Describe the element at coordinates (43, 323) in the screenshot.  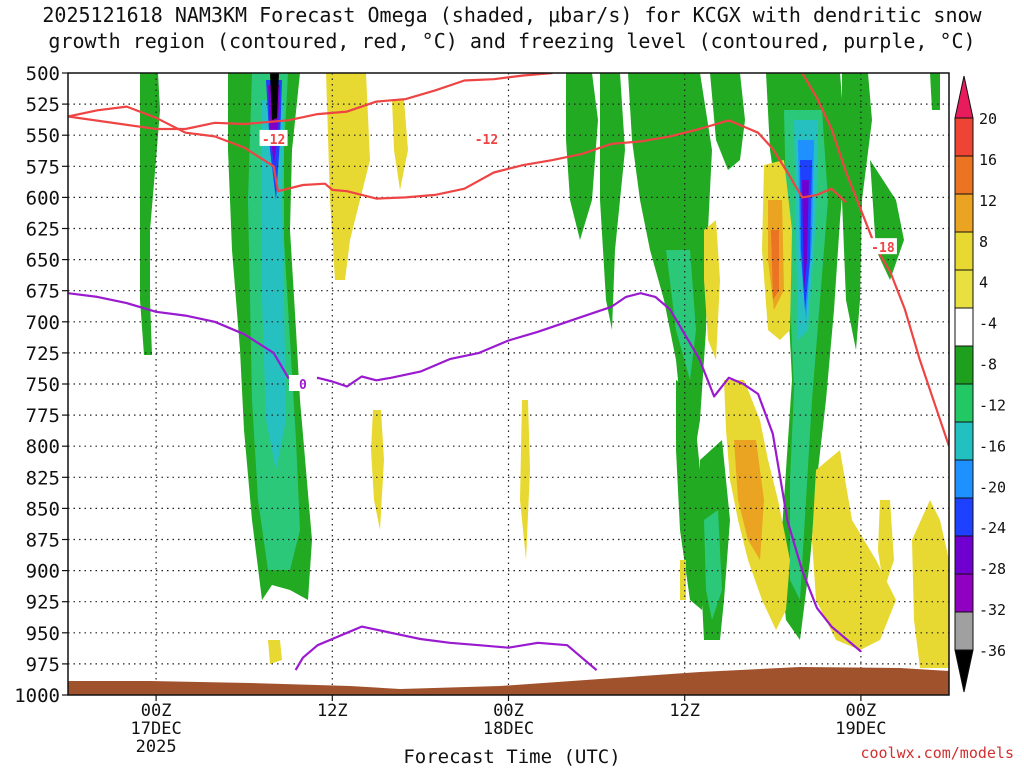
I see `y-tick-label: 700` at that location.